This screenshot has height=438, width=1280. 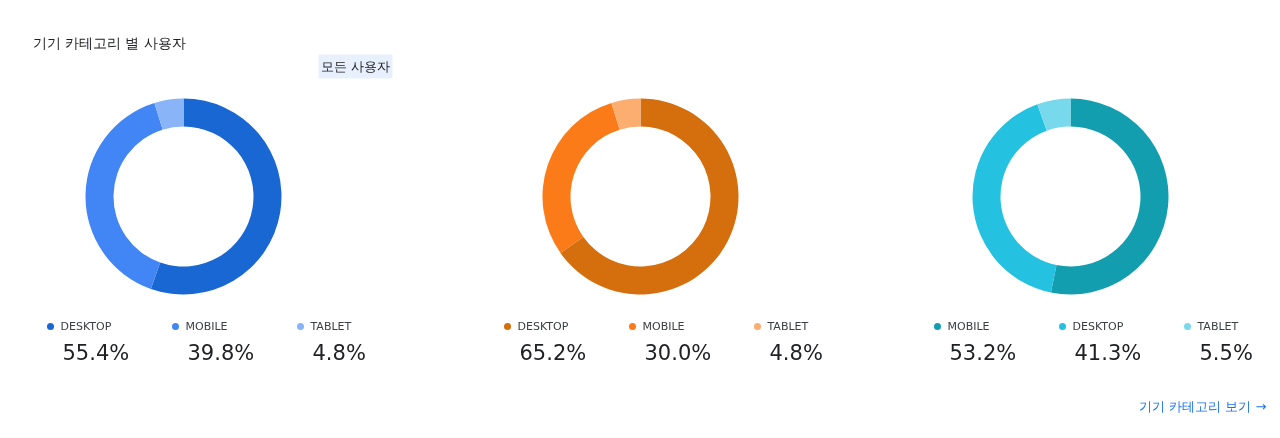 What do you see at coordinates (355, 66) in the screenshot?
I see `chart-subtitle: 모든 사용자` at bounding box center [355, 66].